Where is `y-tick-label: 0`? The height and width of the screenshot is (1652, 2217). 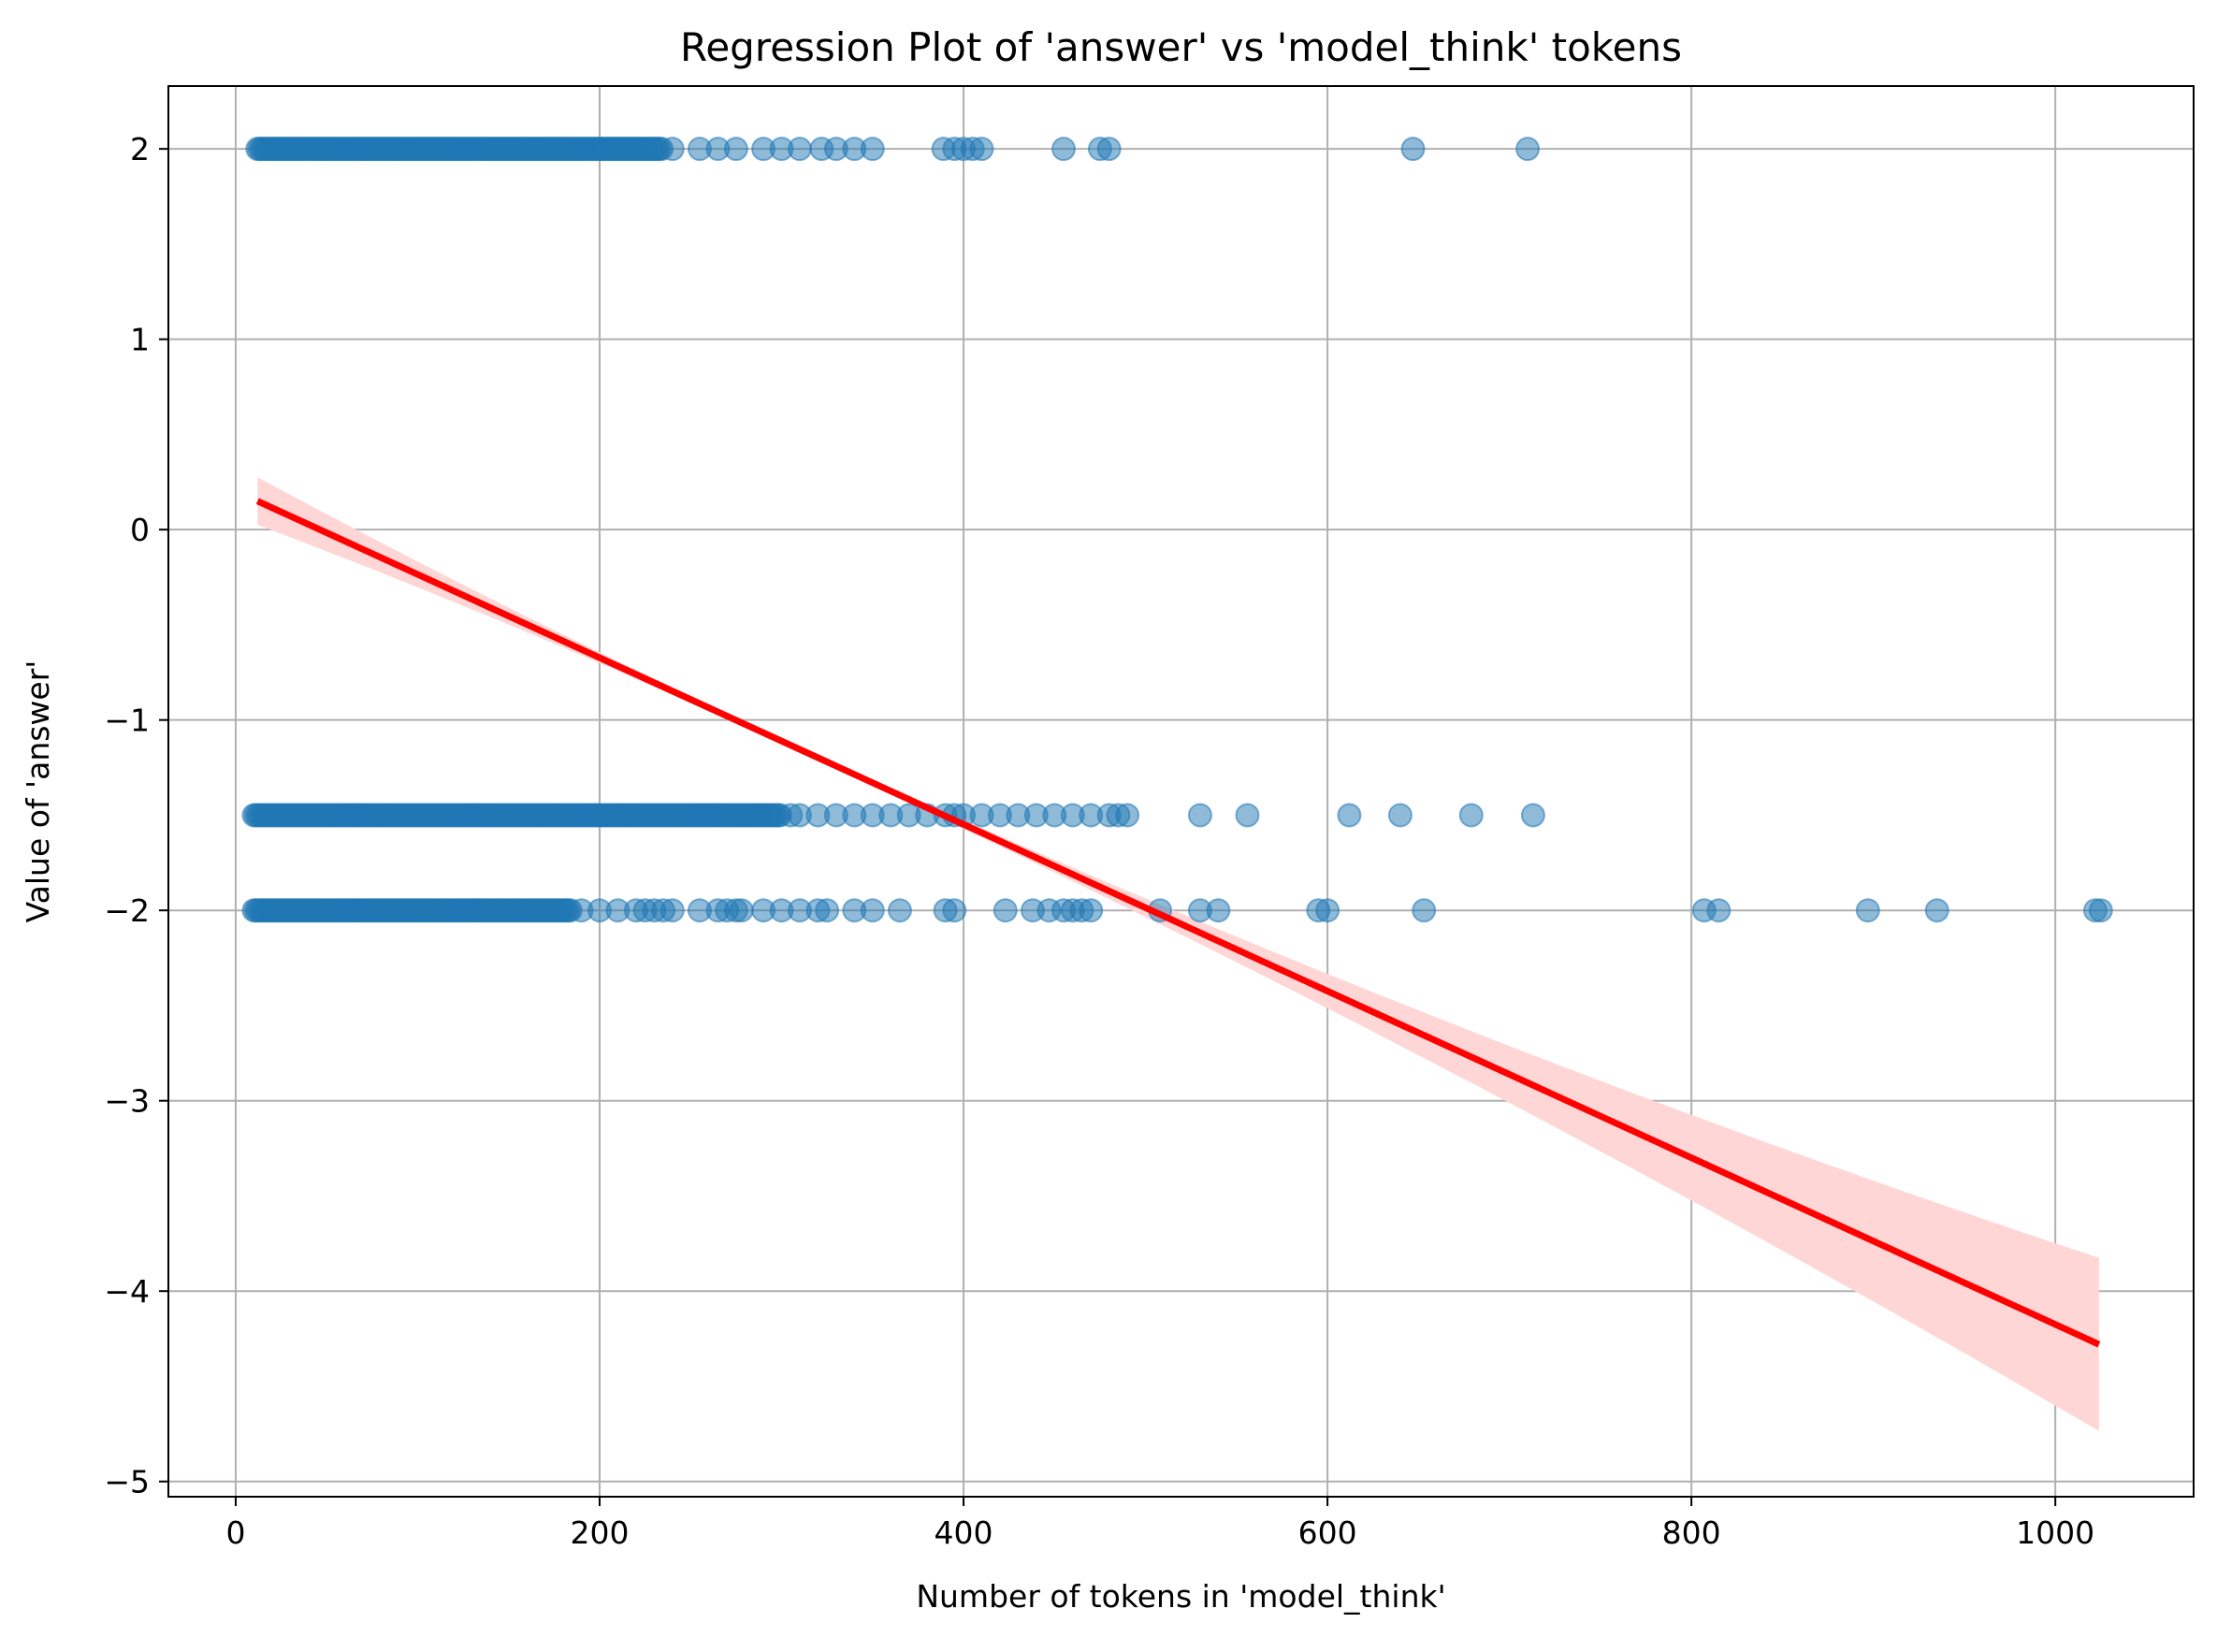
y-tick-label: 0 is located at coordinates (140, 530).